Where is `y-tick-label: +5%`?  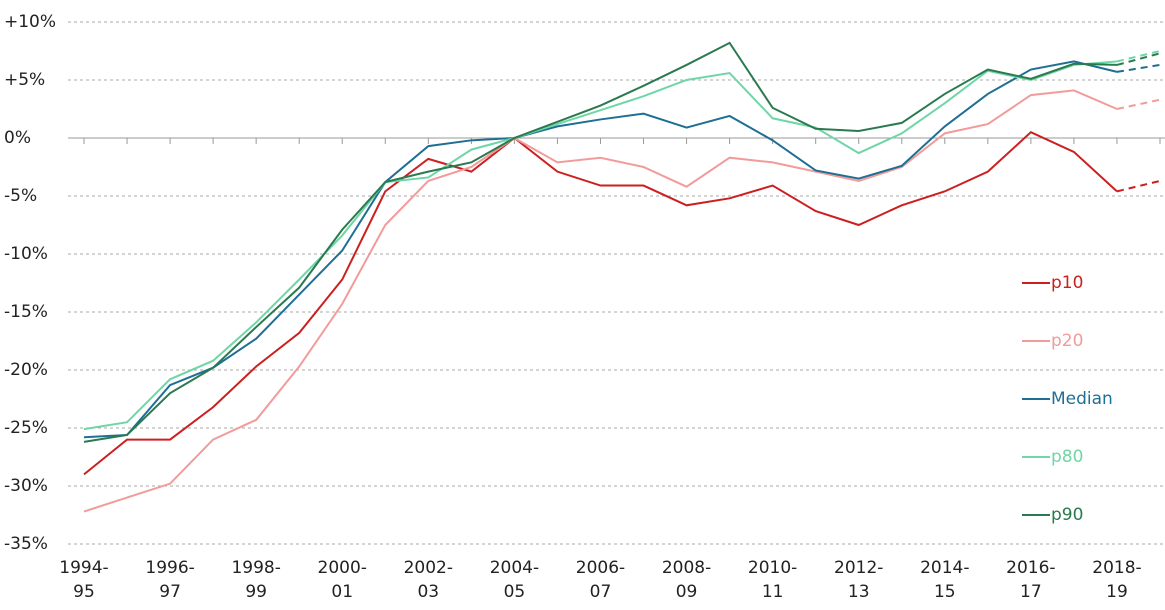
y-tick-label: +5% is located at coordinates (24, 80).